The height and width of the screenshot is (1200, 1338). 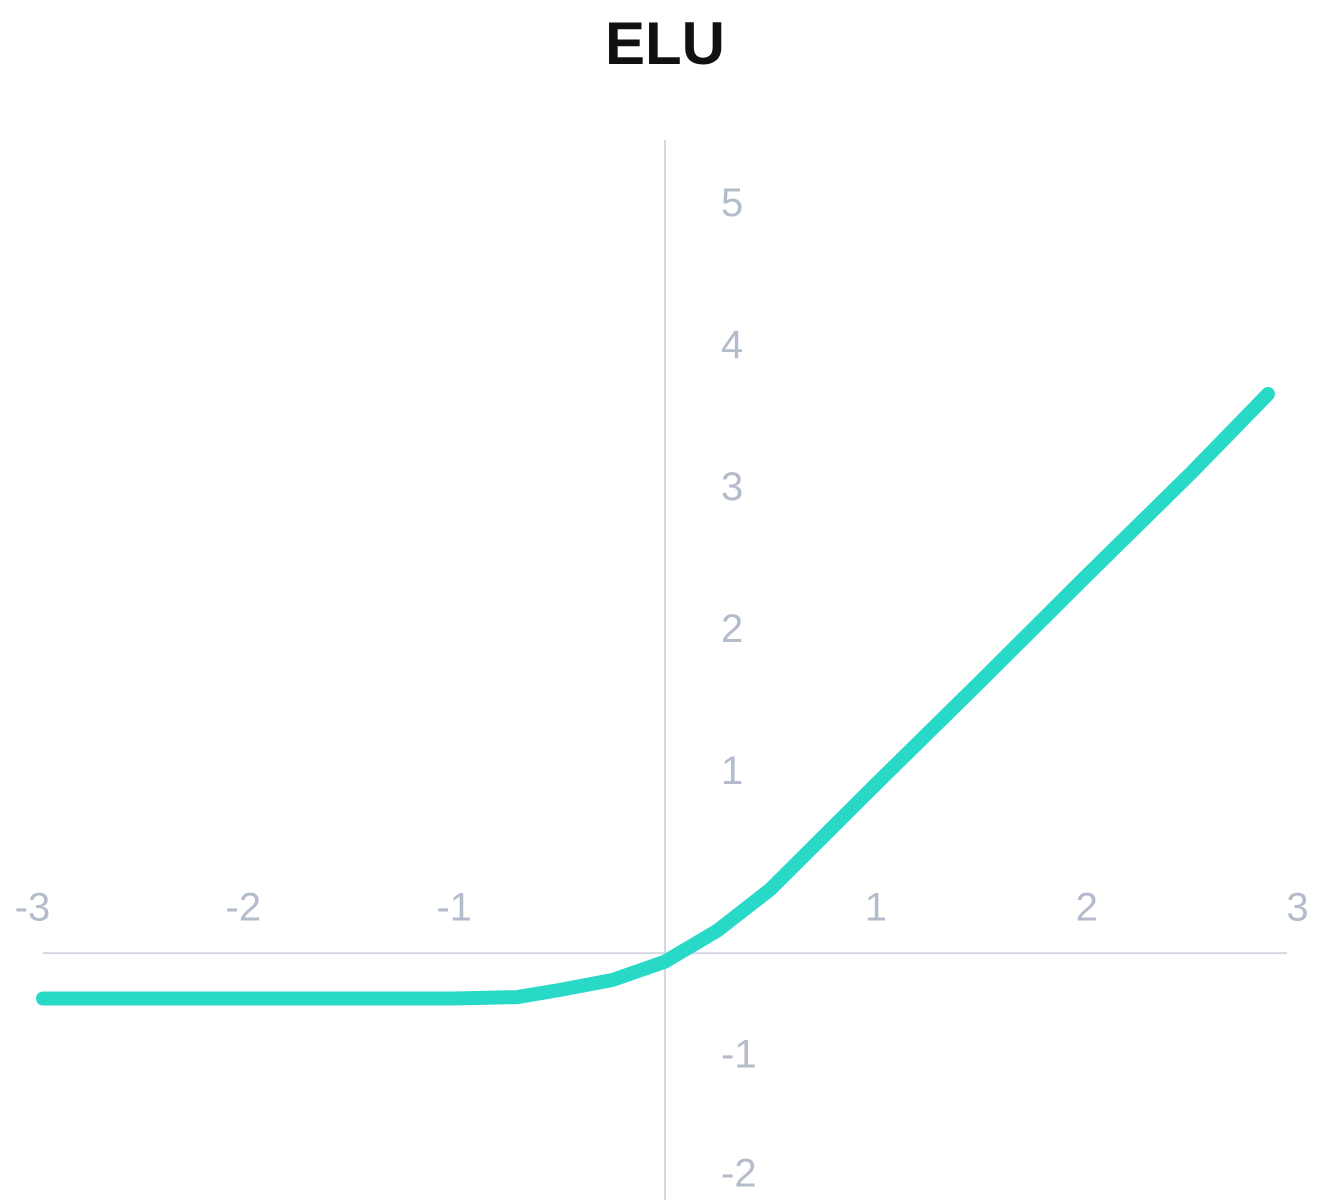 What do you see at coordinates (876, 908) in the screenshot?
I see `x-tick-label: 1` at bounding box center [876, 908].